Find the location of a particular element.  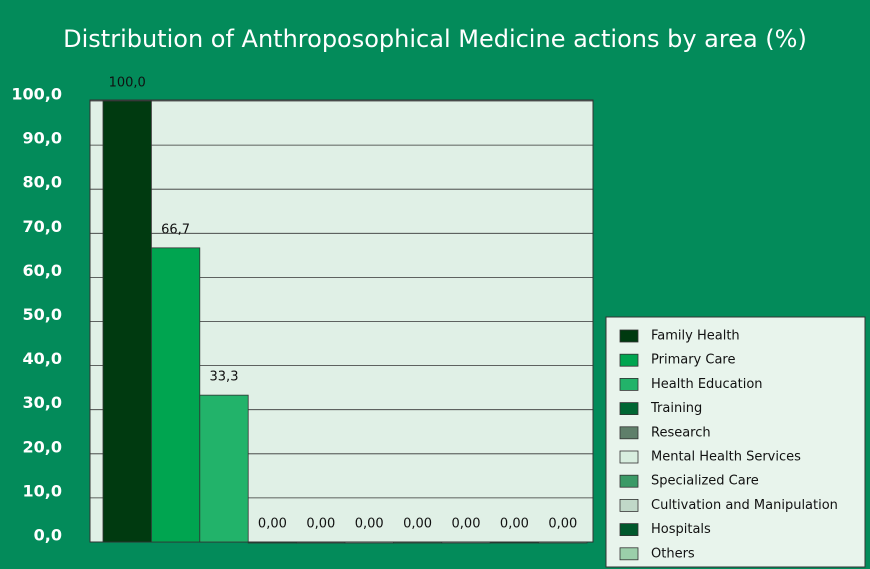

legend-label: Specialized Care is located at coordinates (705, 481).